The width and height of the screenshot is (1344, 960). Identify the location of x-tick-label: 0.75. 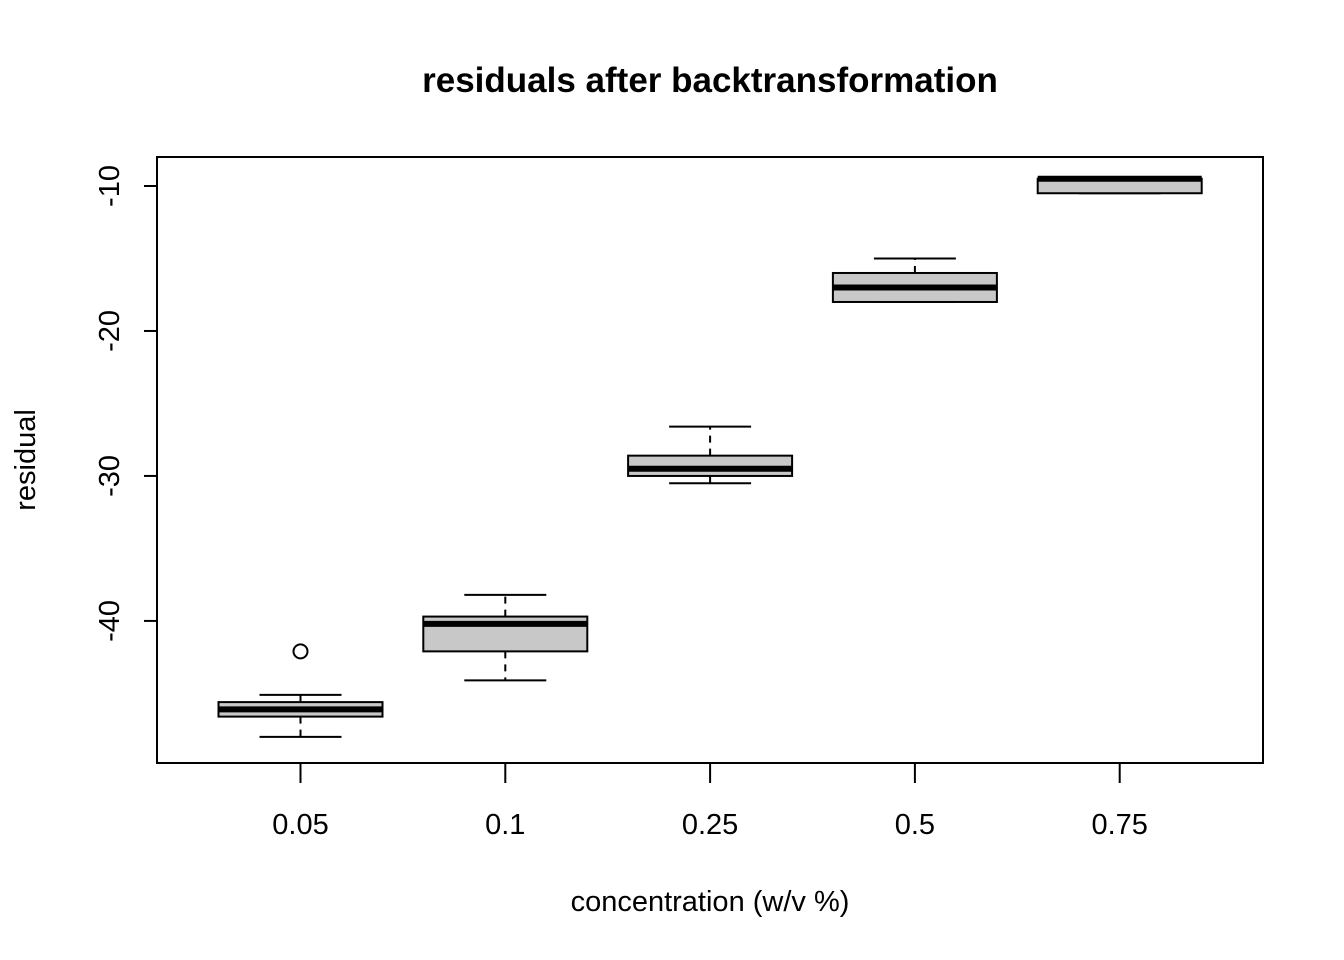
(1119, 825).